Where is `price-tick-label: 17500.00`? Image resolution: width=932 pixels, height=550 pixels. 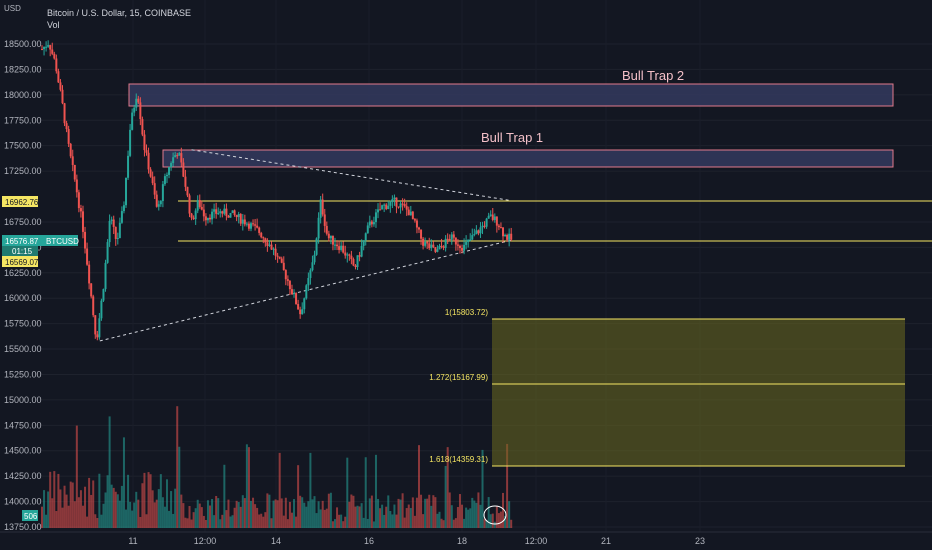
price-tick-label: 17500.00 is located at coordinates (23, 146).